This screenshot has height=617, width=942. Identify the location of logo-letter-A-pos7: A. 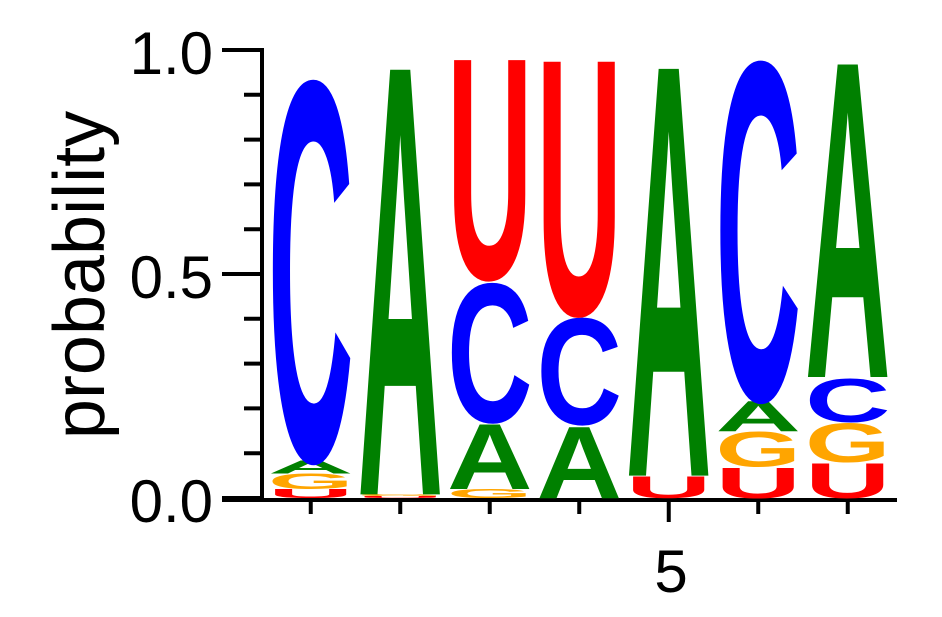
(847, 237).